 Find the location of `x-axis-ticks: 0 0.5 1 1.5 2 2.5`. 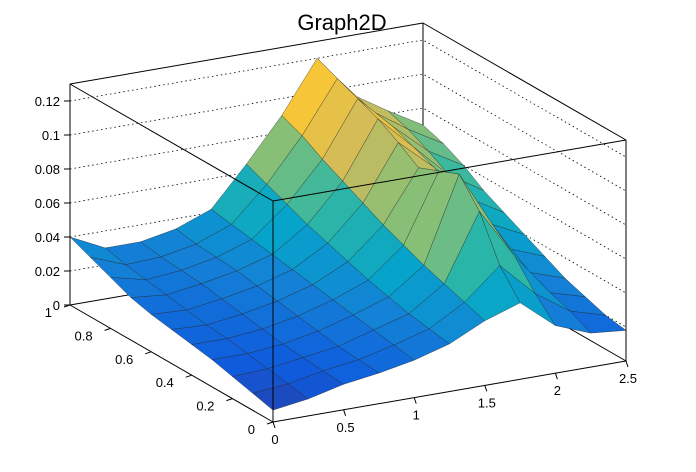

x-axis-ticks: 0 0.5 1 1.5 2 2.5 is located at coordinates (454, 403).